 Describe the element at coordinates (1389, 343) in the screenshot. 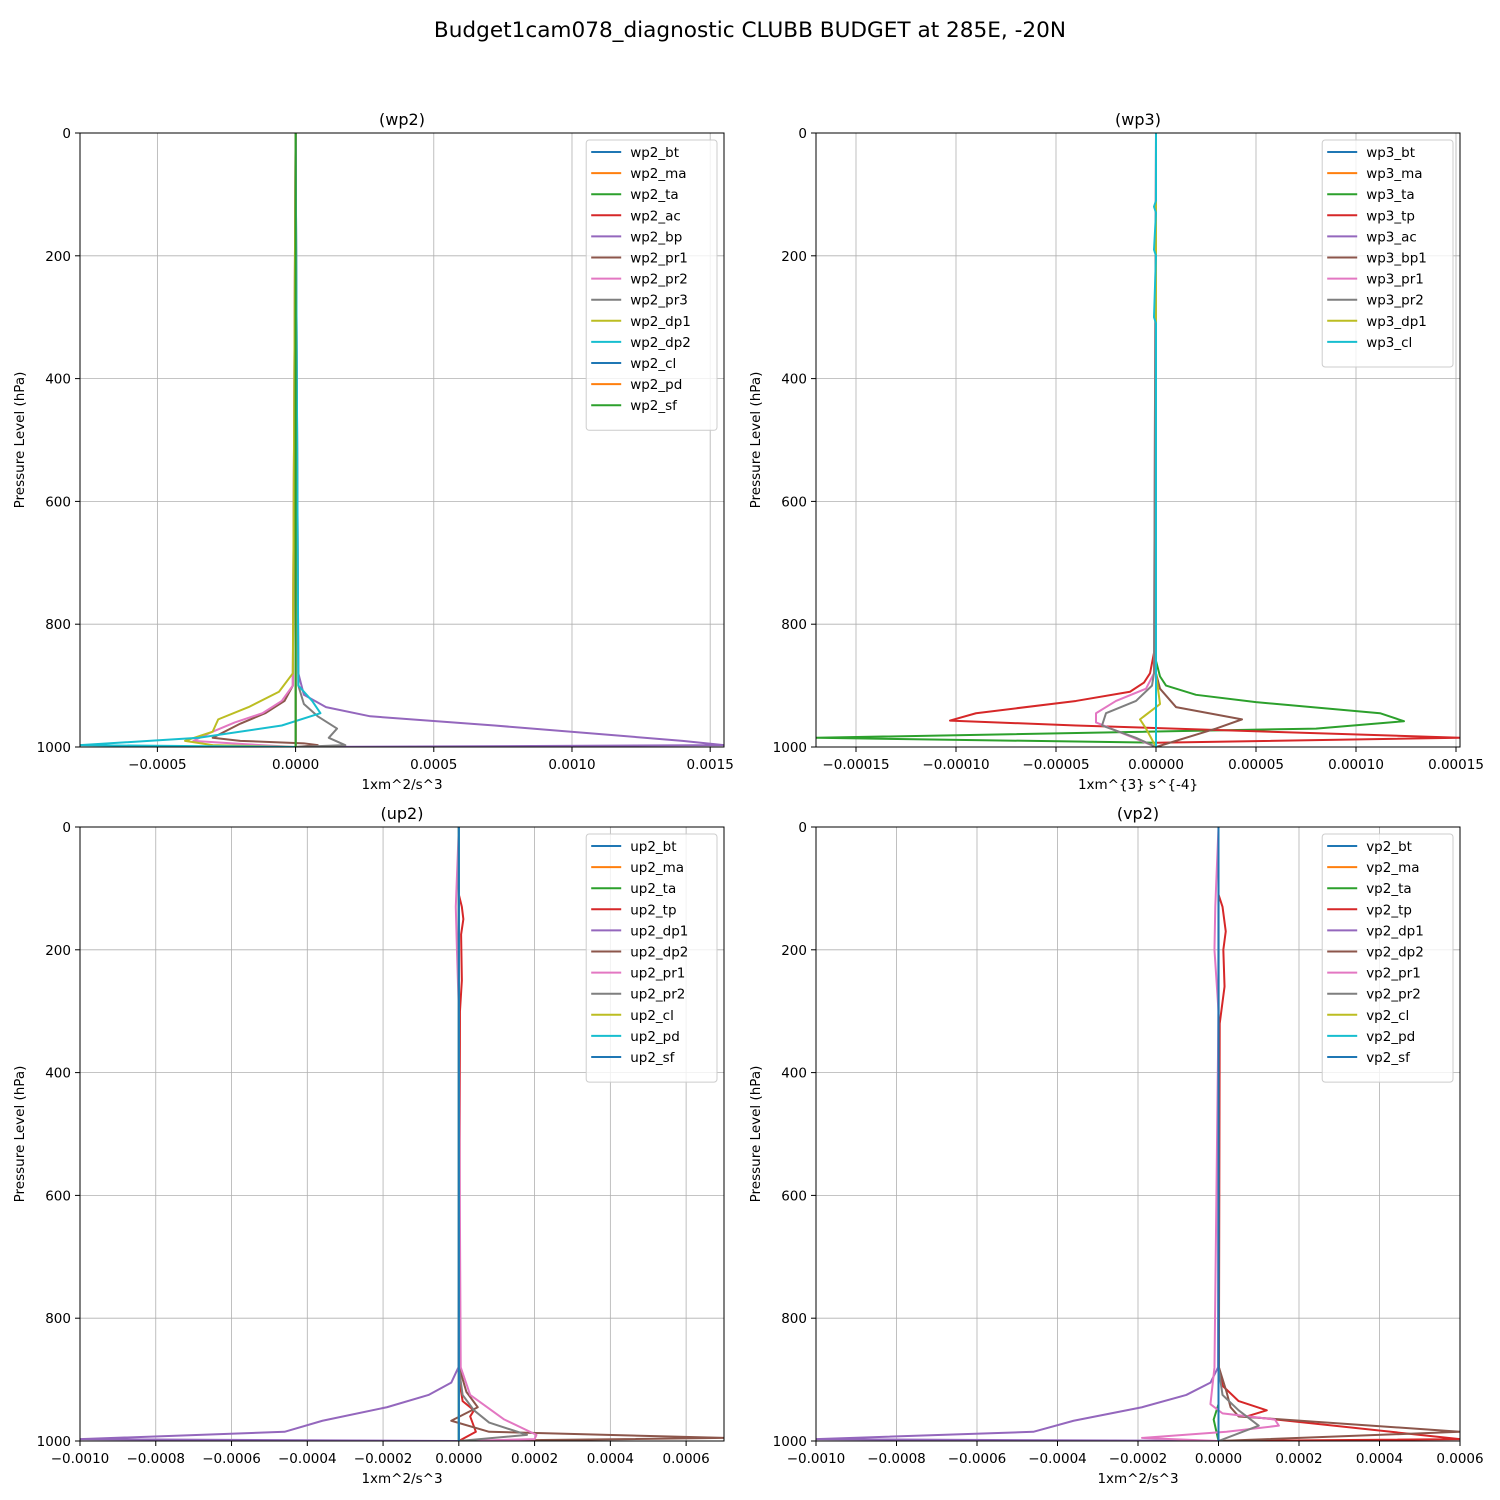

I see `legend-label: wp3_cl` at that location.